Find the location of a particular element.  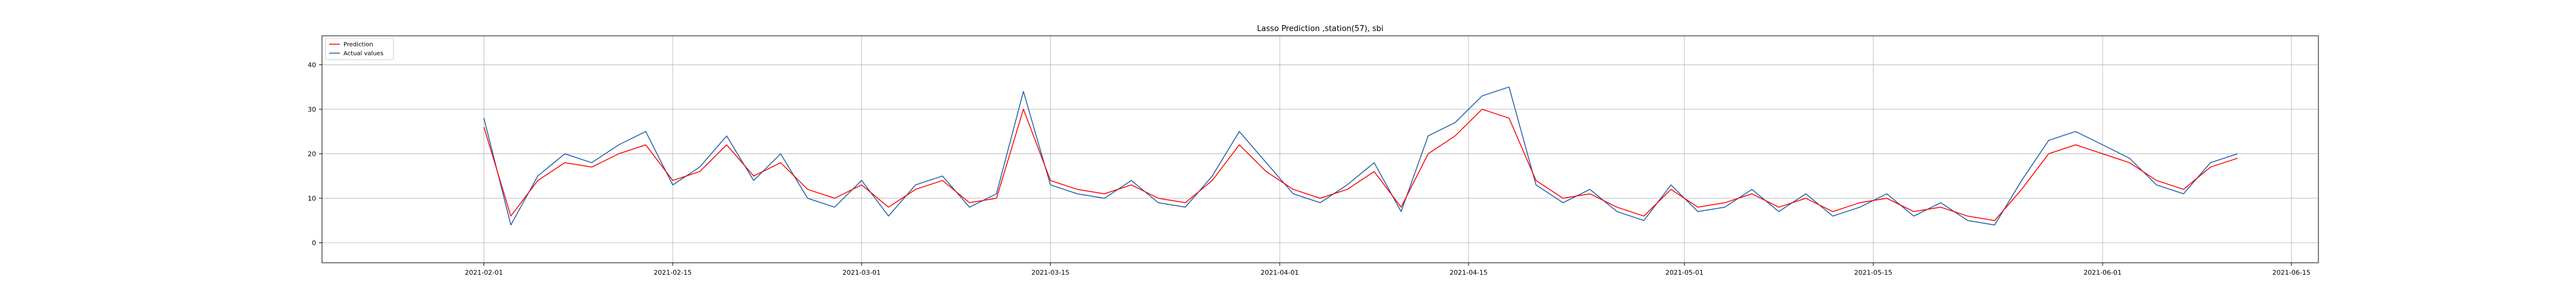

x-tick-label: 2021-03-15 is located at coordinates (1051, 273).